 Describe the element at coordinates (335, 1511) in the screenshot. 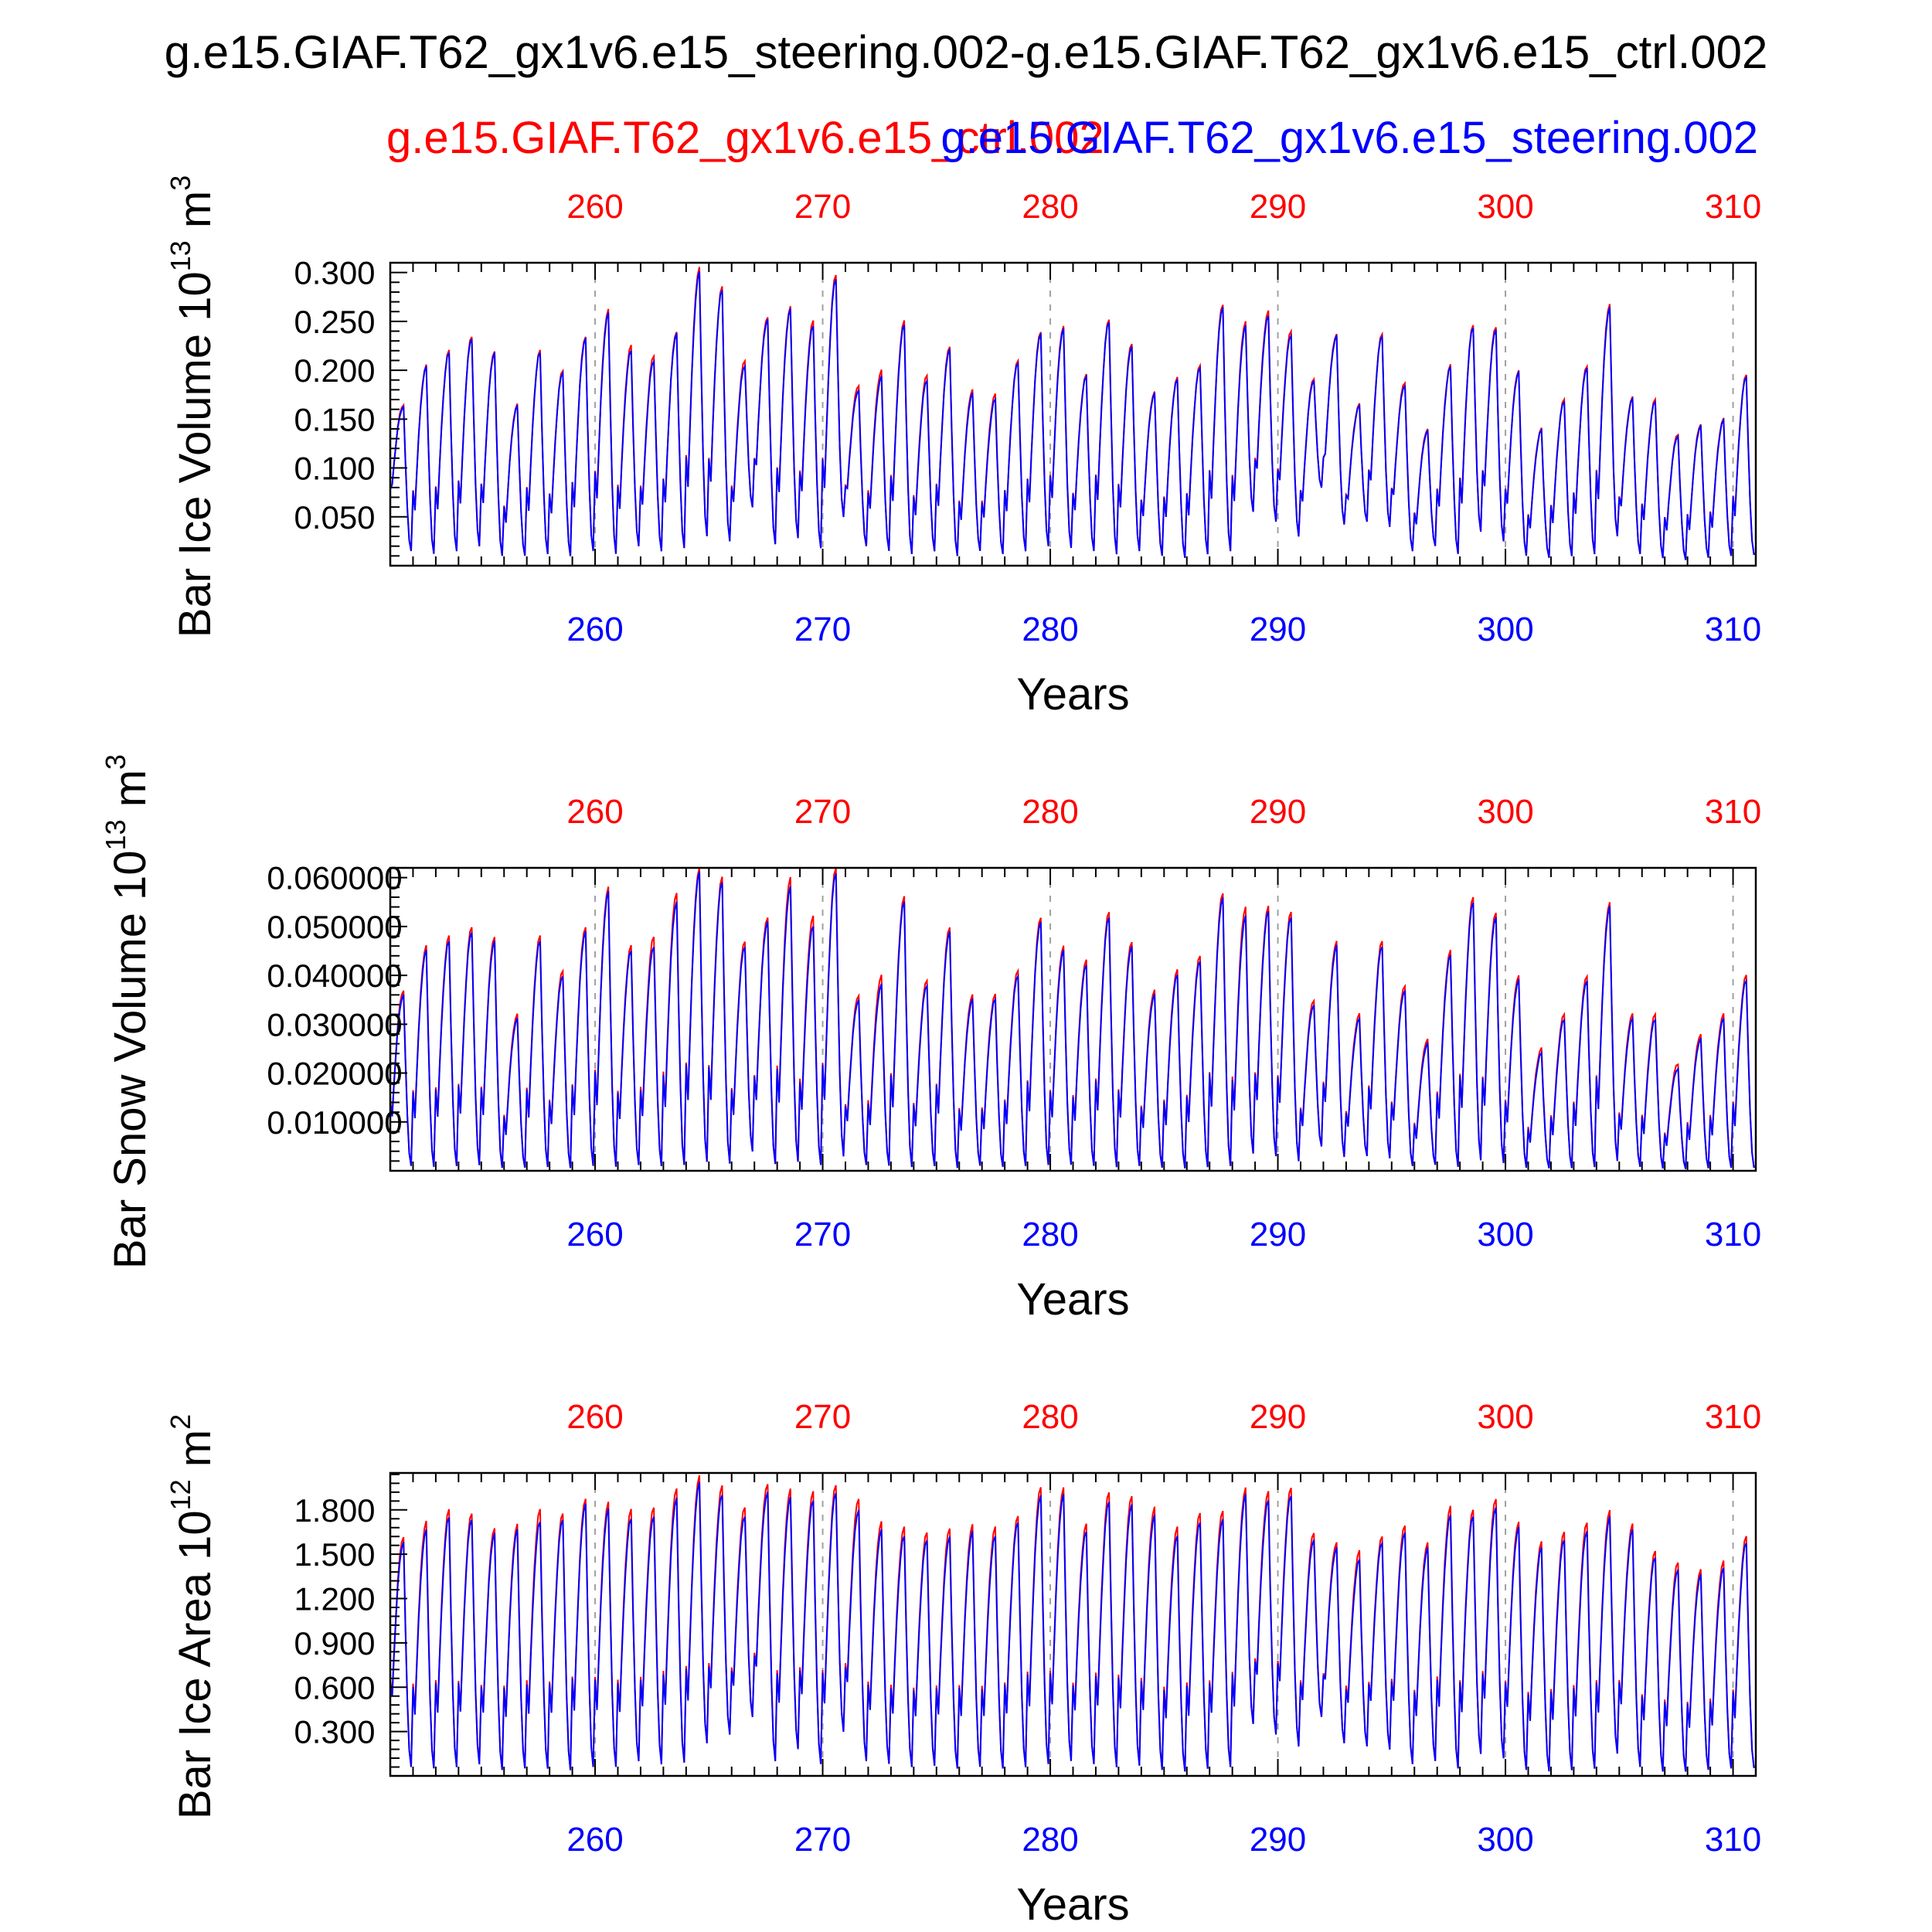

I see `y-tick-label: 1.800` at that location.